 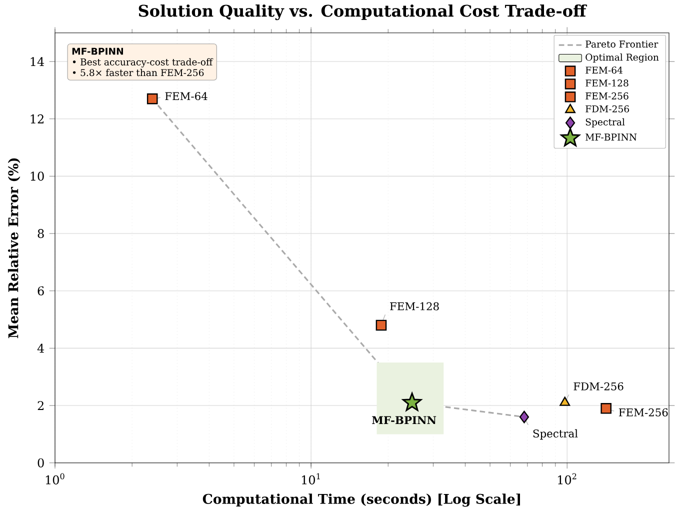 I want to click on x-axis-title: Computational Time (seconds) [Log Scale], so click(x=361, y=500).